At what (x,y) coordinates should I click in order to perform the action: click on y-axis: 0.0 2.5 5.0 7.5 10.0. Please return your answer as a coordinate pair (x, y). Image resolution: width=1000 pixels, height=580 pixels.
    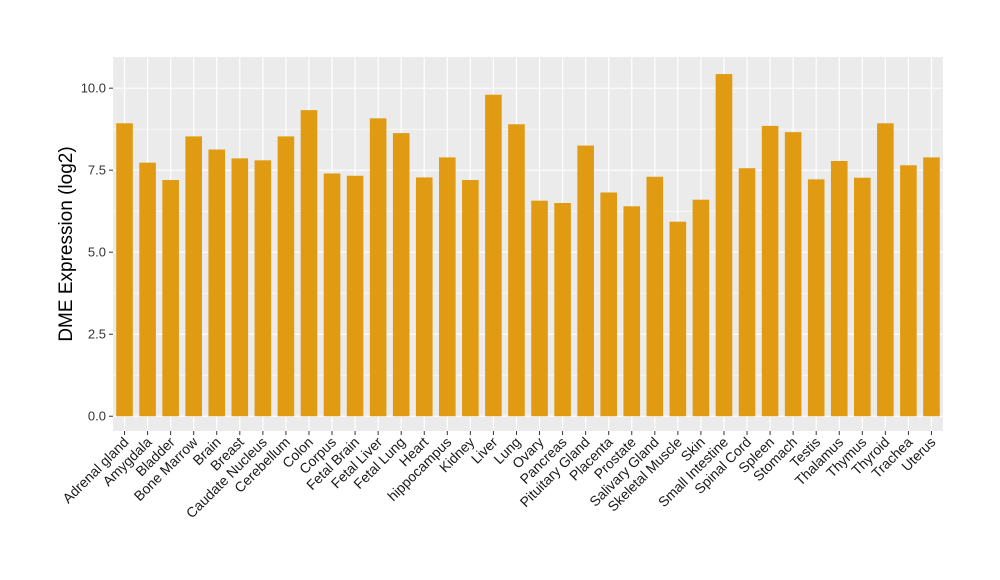
    Looking at the image, I should click on (97, 252).